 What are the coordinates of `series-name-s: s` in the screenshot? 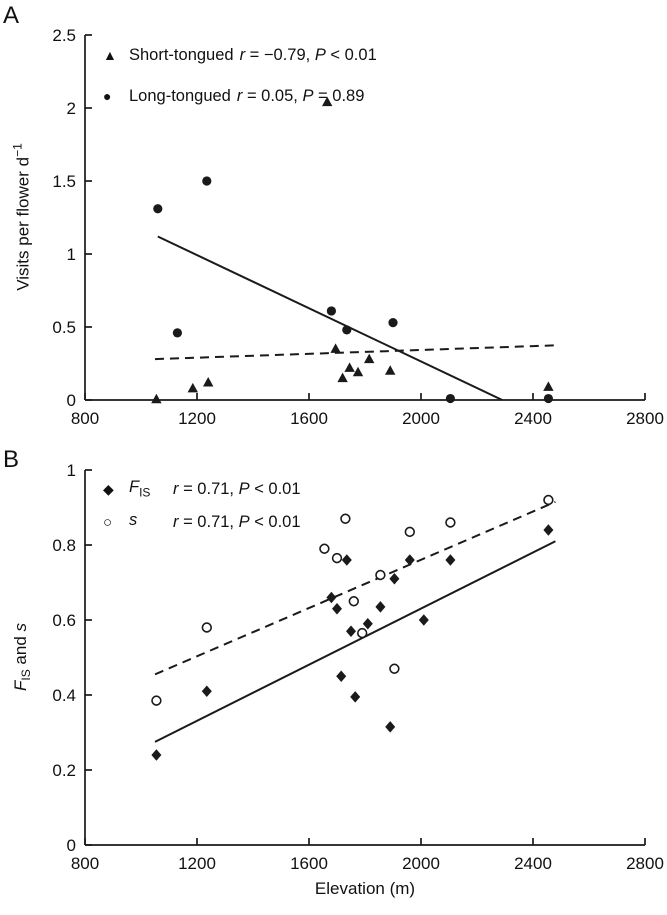 It's located at (133, 520).